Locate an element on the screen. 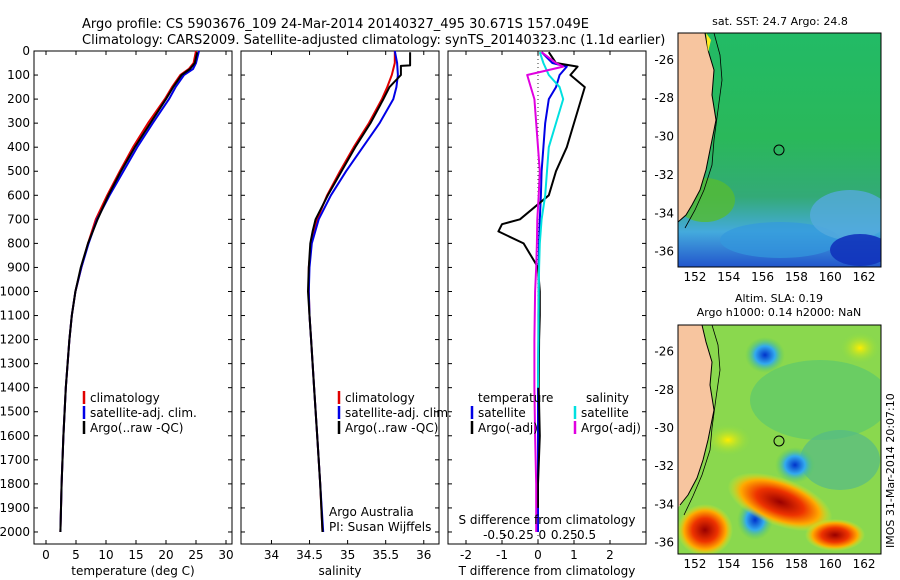  x-tick-label: 36 is located at coordinates (423, 555).